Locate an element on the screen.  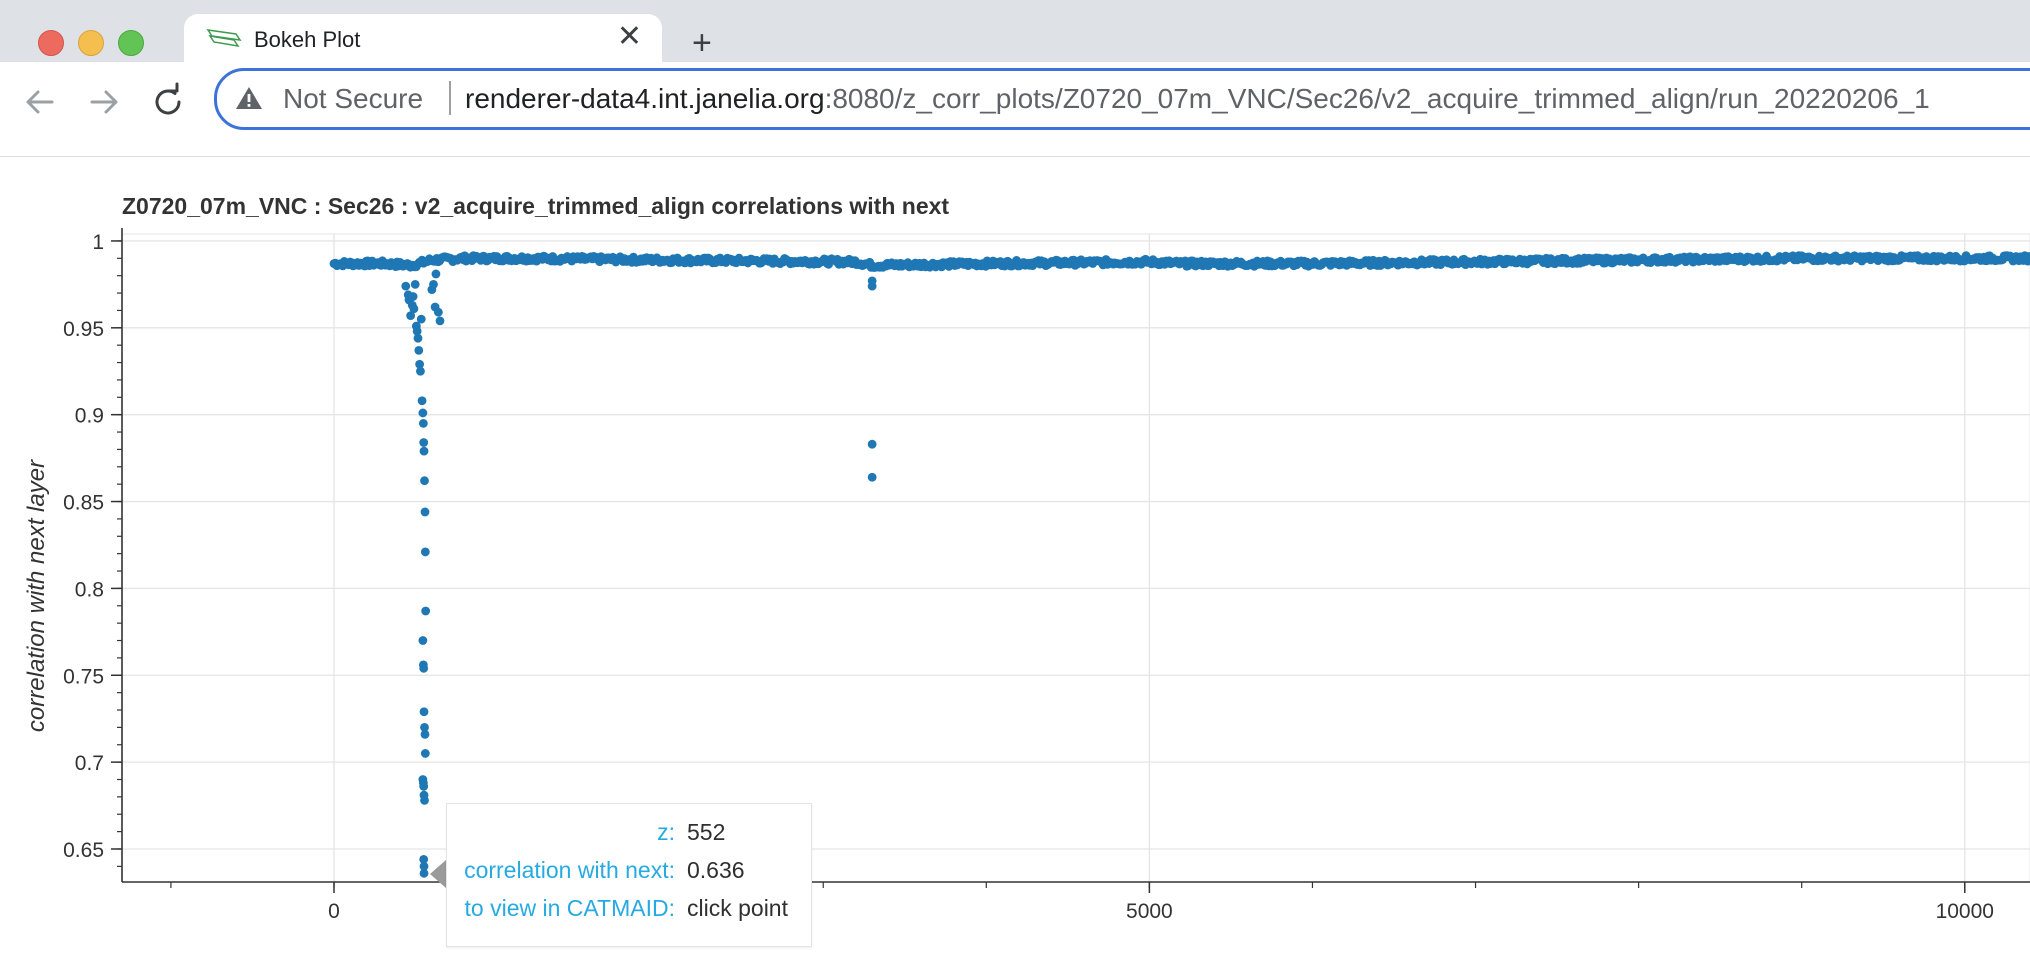
maximize-window-button is located at coordinates (131, 43).